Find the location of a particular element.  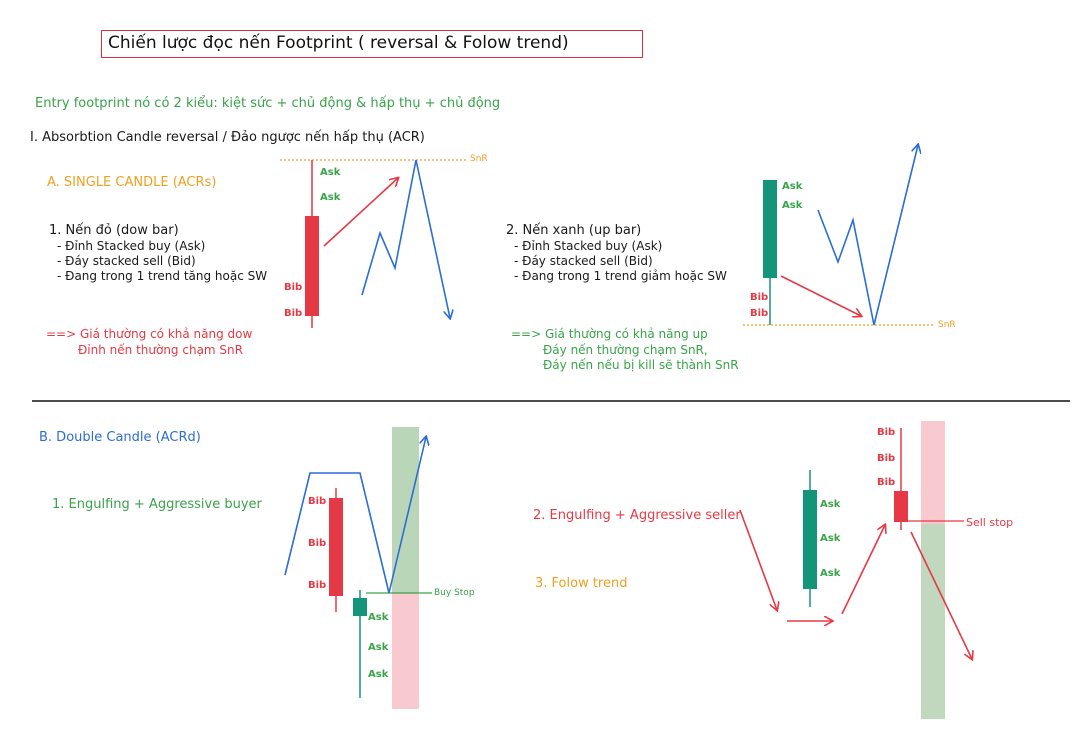

red-case-bullet-2: - Đáy stacked sell (Bid) is located at coordinates (126, 261).